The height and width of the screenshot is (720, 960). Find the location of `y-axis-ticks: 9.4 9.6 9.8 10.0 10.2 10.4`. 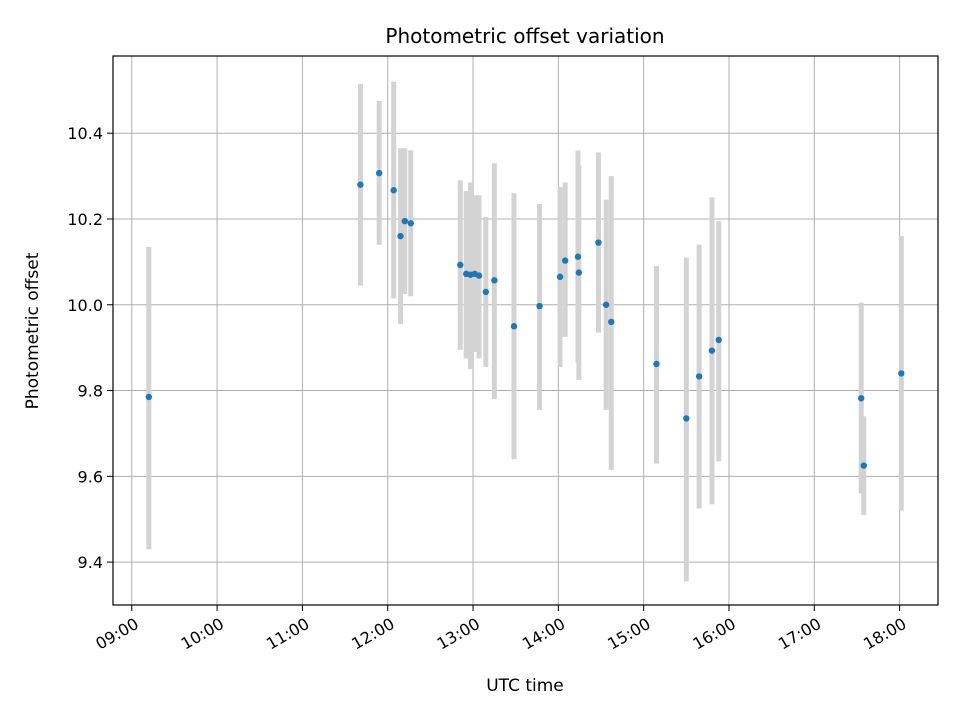

y-axis-ticks: 9.4 9.6 9.8 10.0 10.2 10.4 is located at coordinates (90, 348).